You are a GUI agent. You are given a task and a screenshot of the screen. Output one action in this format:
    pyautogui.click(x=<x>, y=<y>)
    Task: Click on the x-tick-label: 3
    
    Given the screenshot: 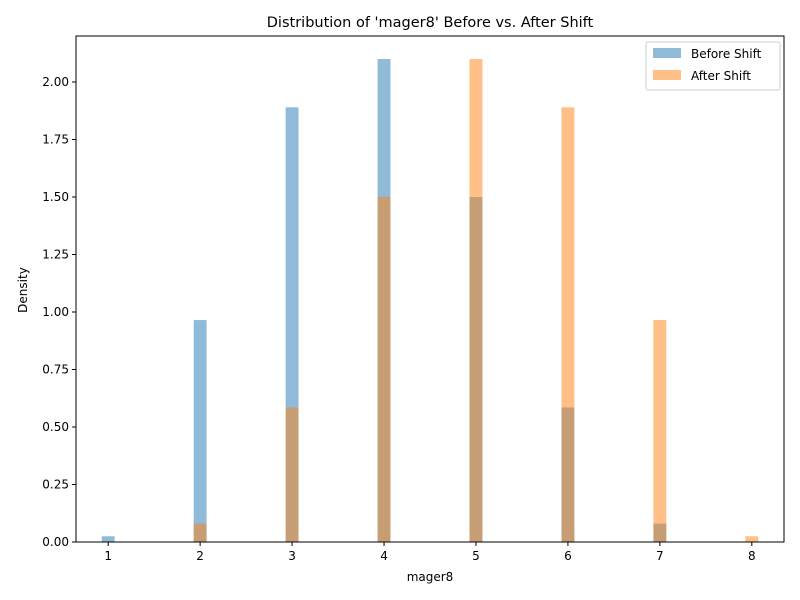 What is the action you would take?
    pyautogui.click(x=292, y=556)
    